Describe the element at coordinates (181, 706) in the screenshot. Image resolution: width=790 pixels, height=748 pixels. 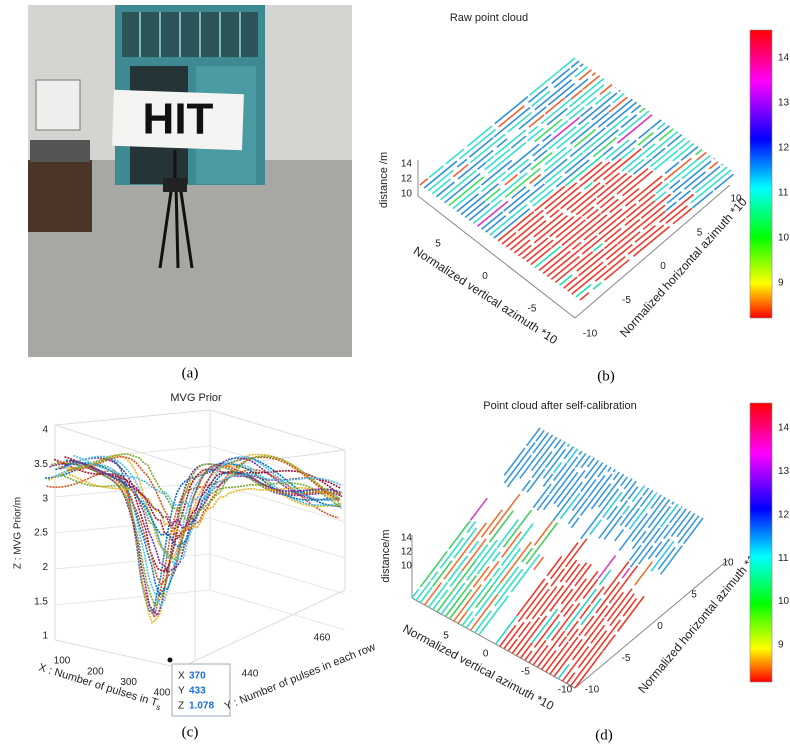
I see `datatip-key: Z` at that location.